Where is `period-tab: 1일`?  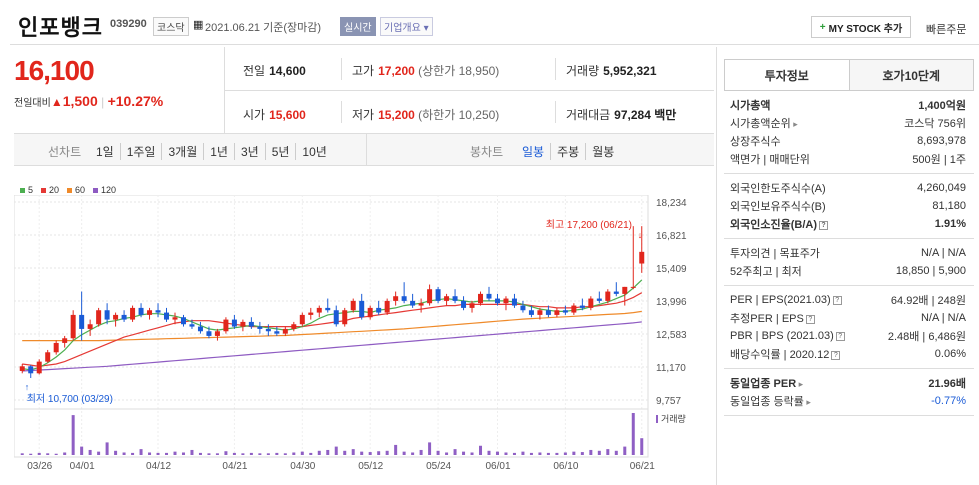
period-tab: 1일 is located at coordinates (105, 152).